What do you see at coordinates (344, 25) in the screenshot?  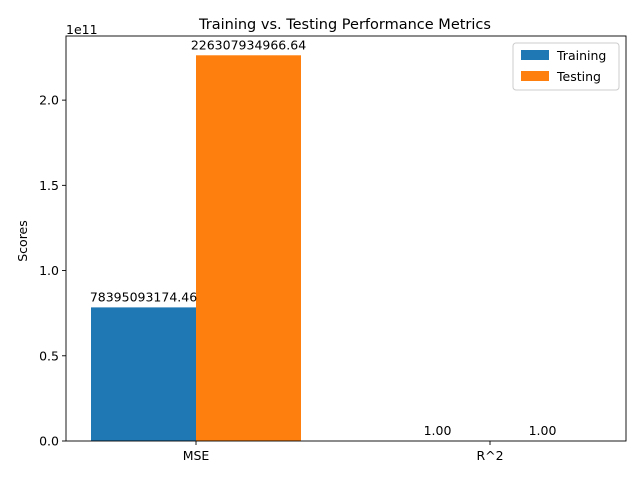 I see `chart-title: Training vs. Testing Performance Metrics` at bounding box center [344, 25].